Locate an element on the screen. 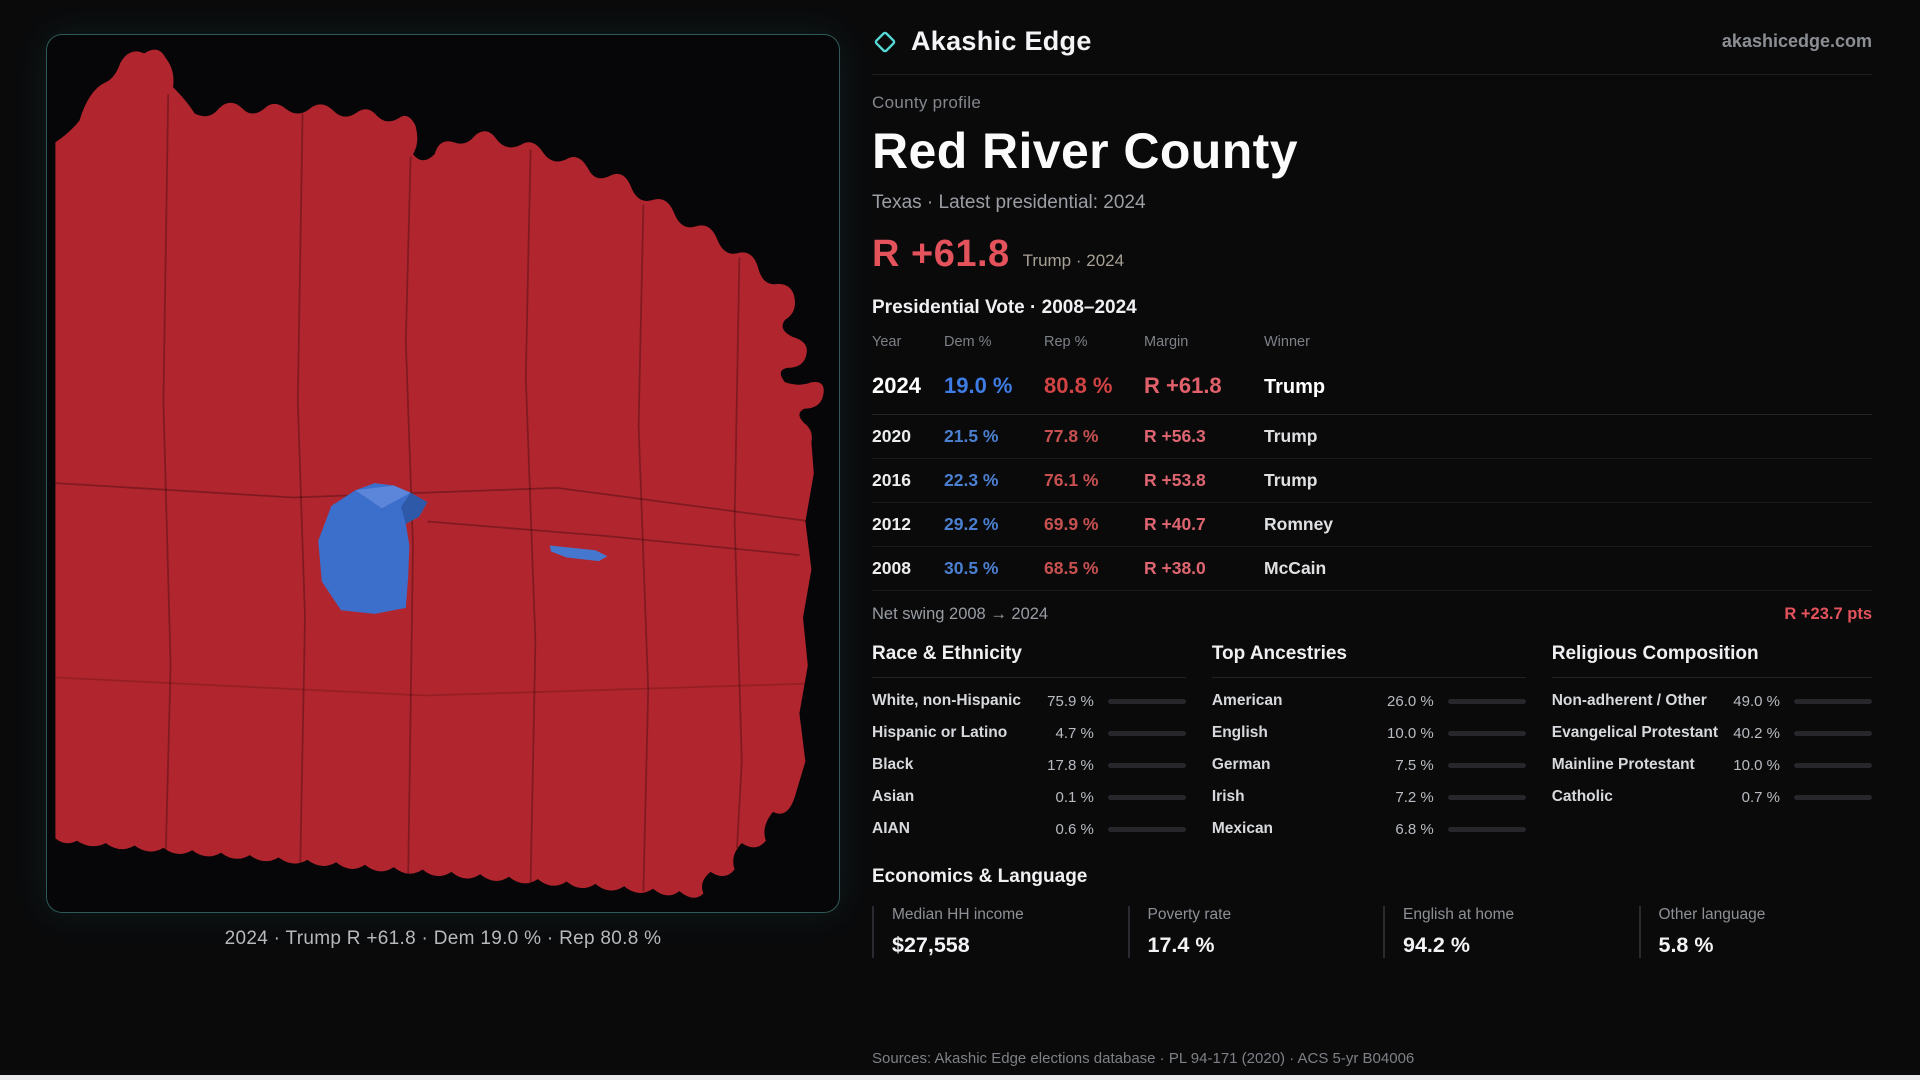 This screenshot has width=1920, height=1080. winner-cell: McCain is located at coordinates (1295, 568).